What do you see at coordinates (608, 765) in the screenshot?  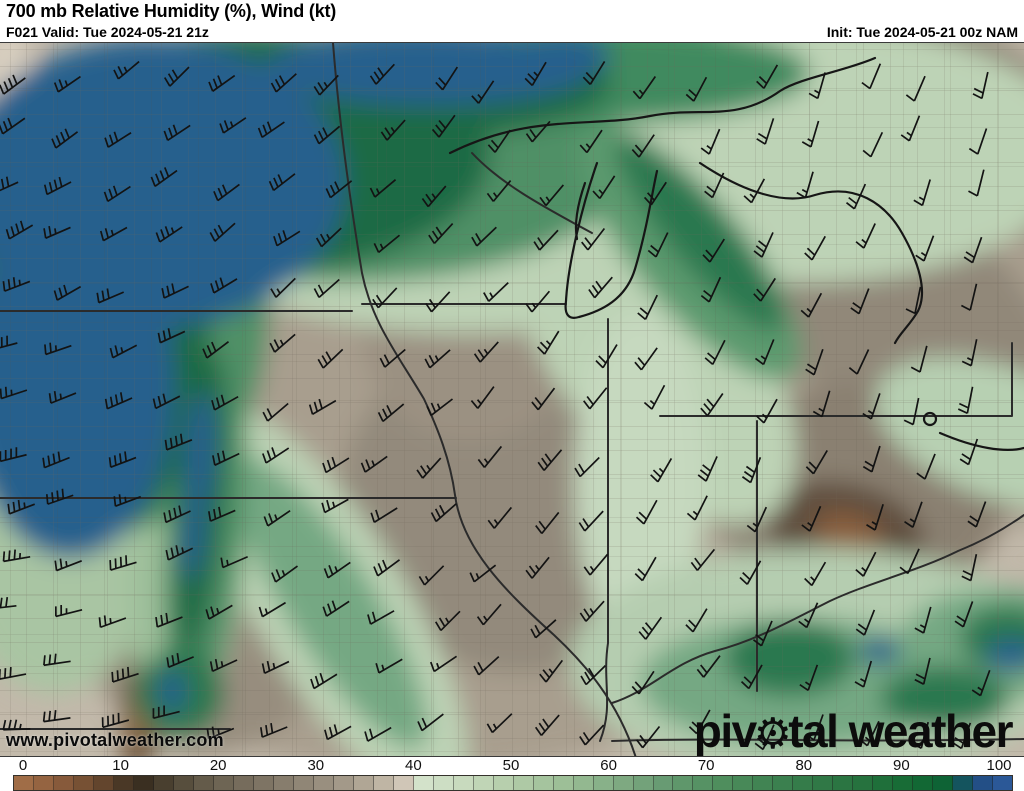 I see `colorbar-tick-label: 60` at bounding box center [608, 765].